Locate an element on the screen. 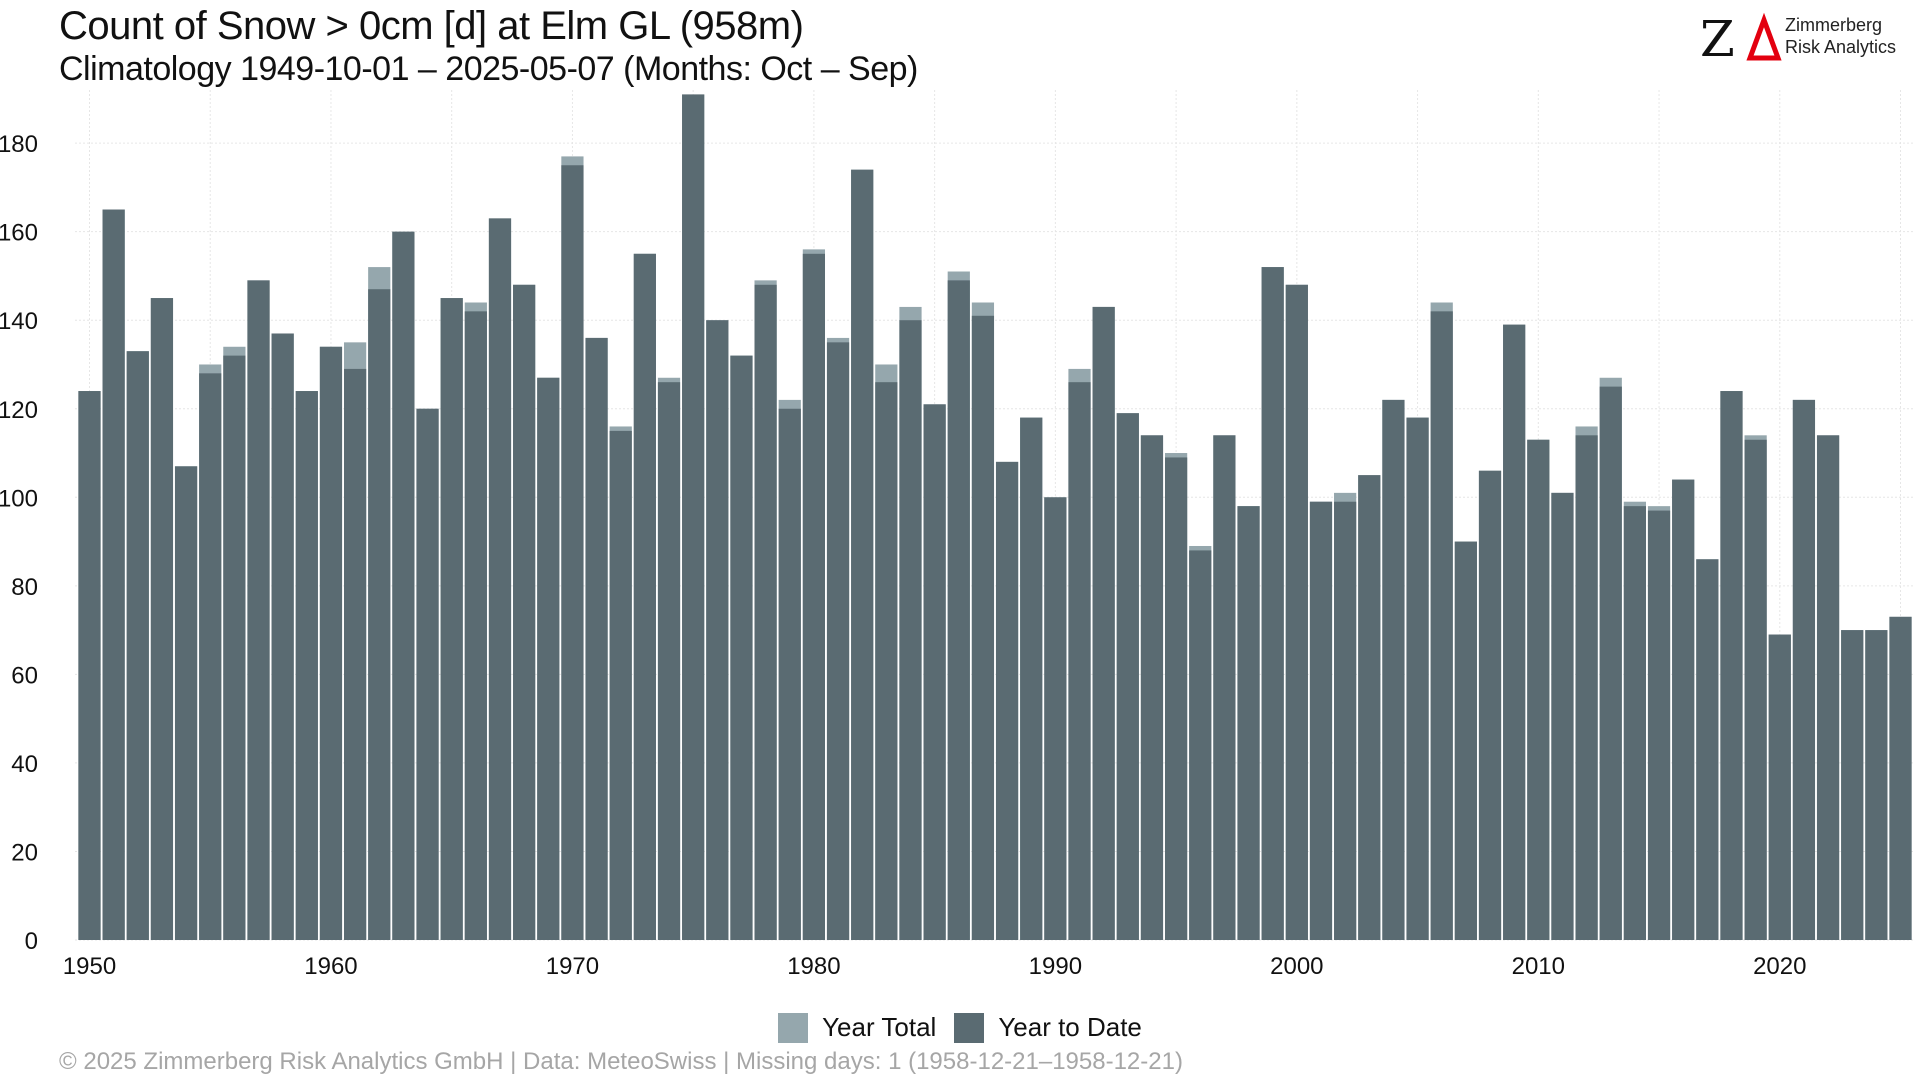 Image resolution: width=1920 pixels, height=1080 pixels. bar-ytd-1998 is located at coordinates (1248, 723).